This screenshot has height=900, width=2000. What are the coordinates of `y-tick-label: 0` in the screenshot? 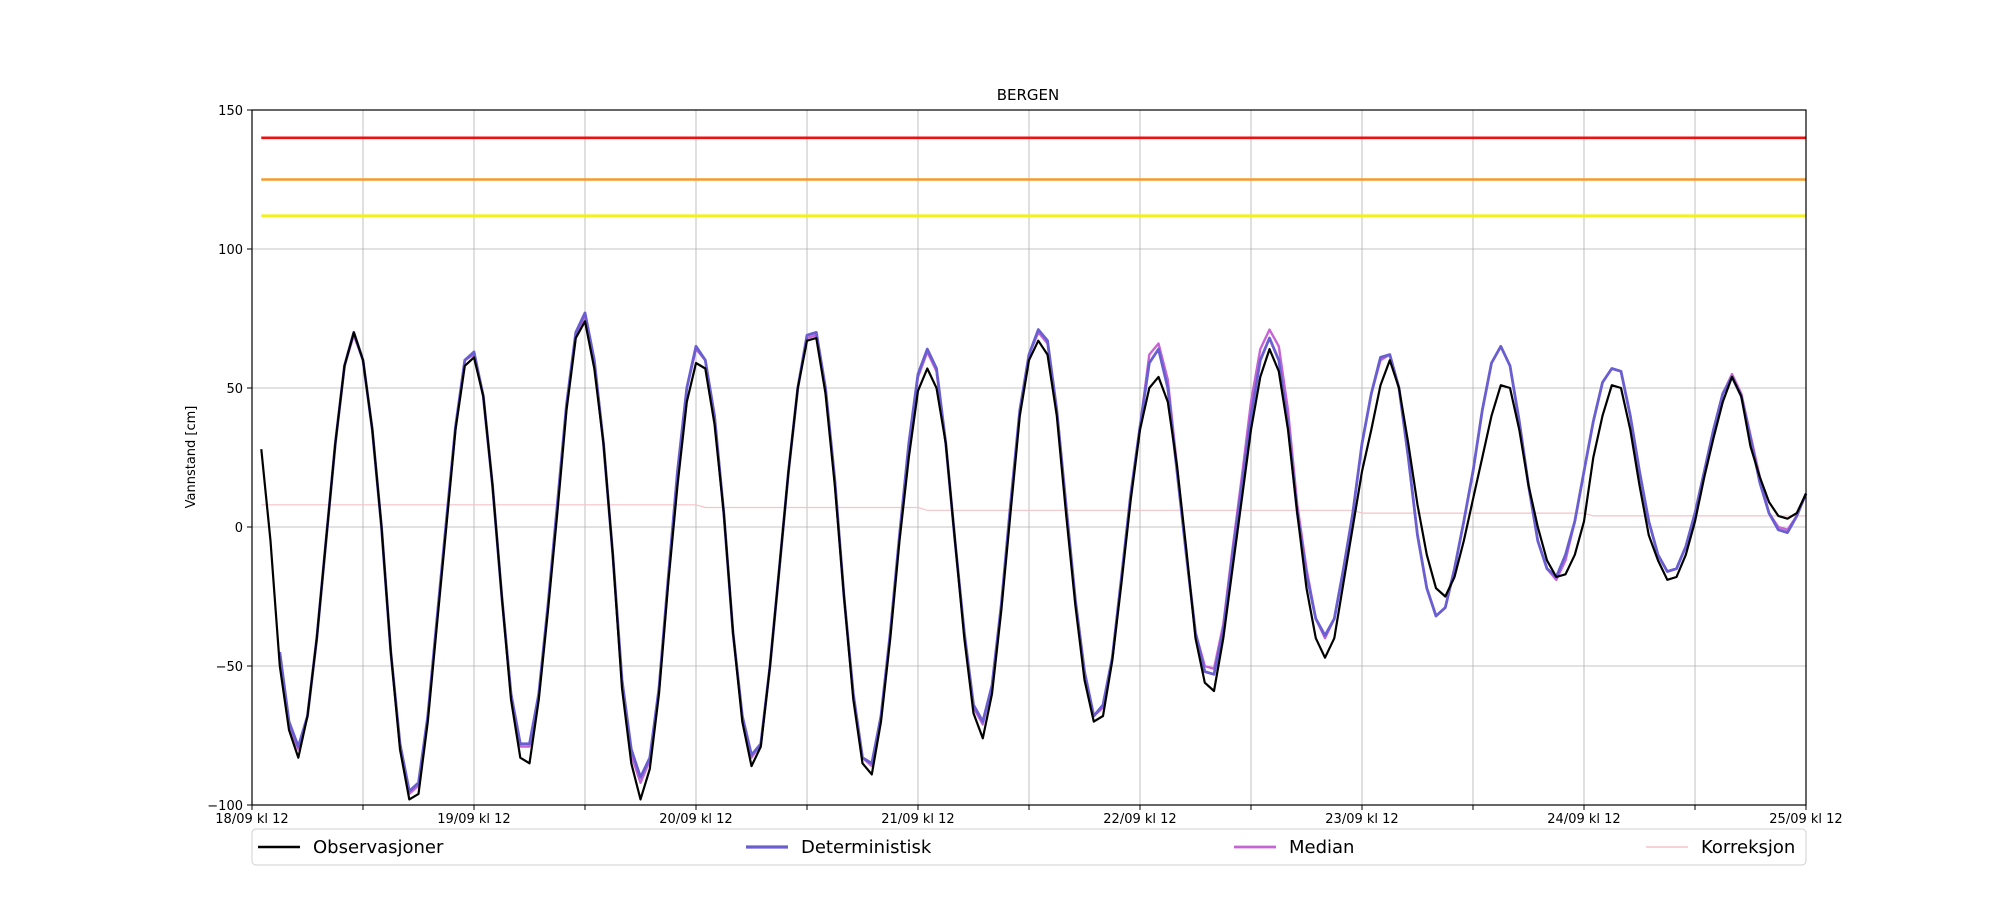 It's located at (239, 528).